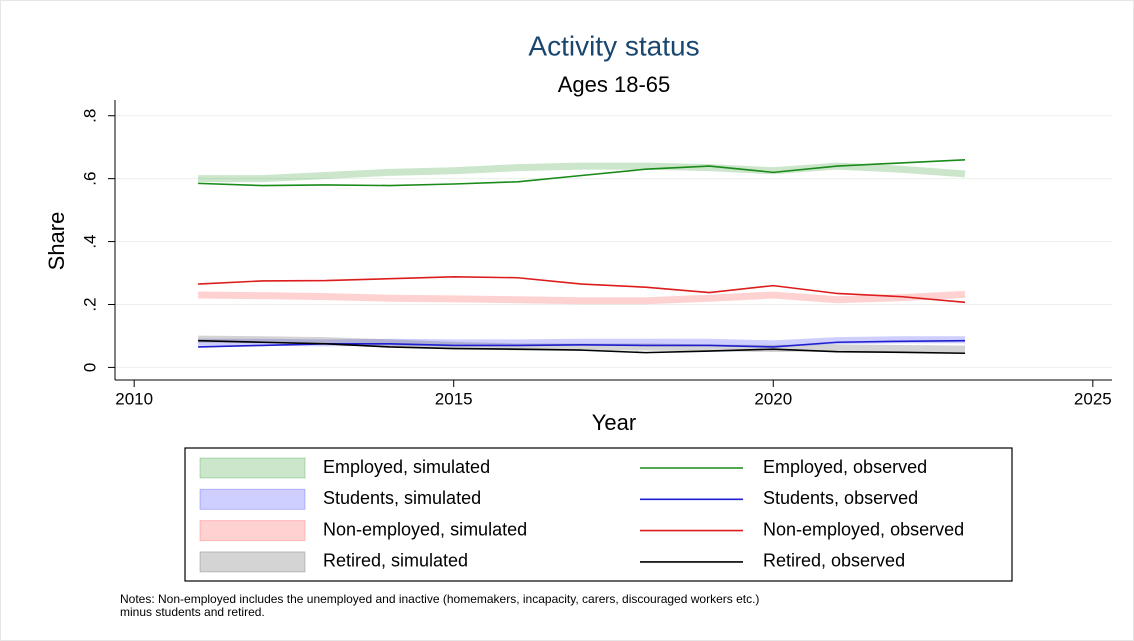  I want to click on legend-label: Students, simulated, so click(402, 498).